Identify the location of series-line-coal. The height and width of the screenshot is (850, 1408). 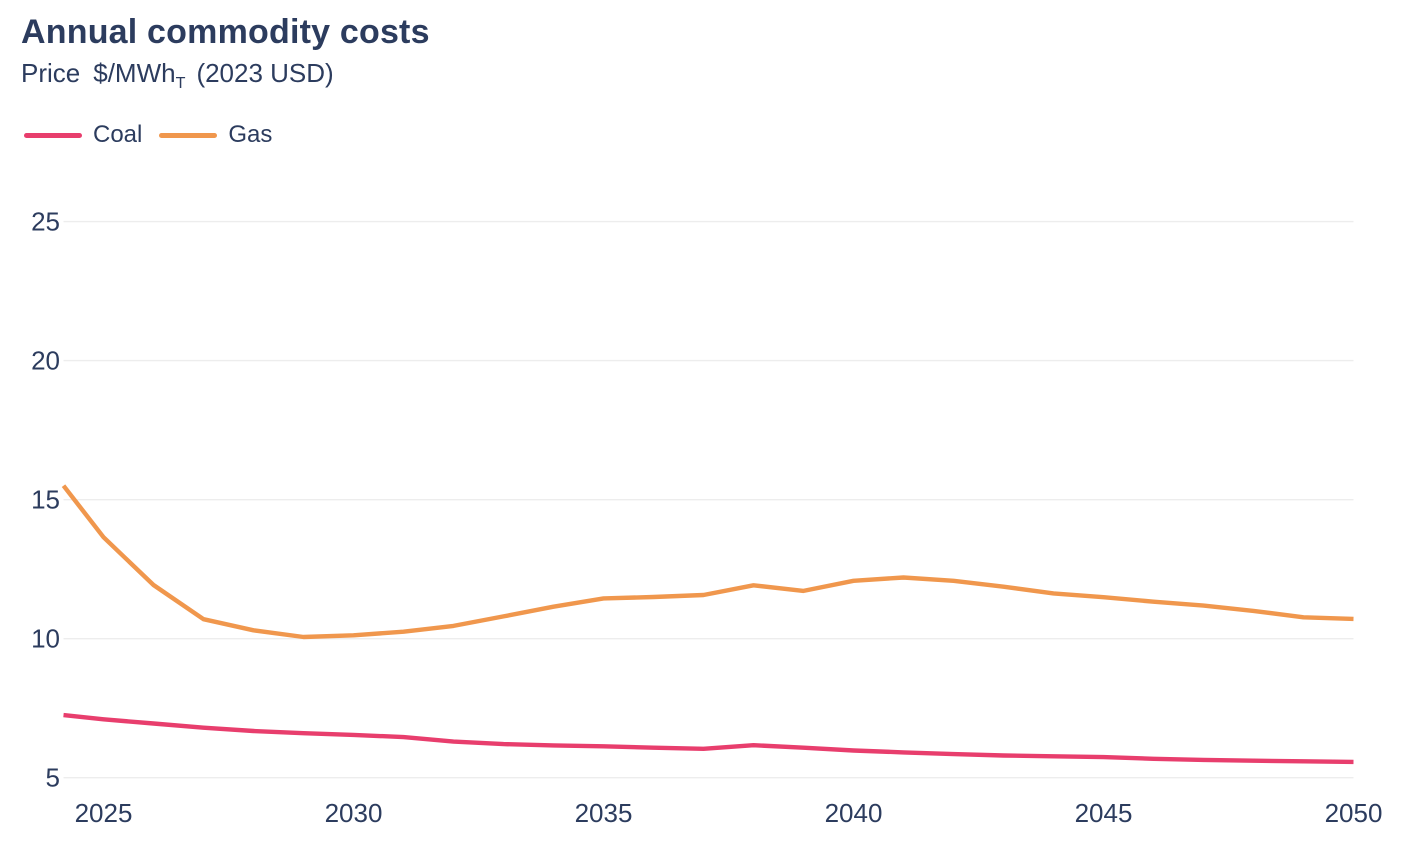
(708, 738).